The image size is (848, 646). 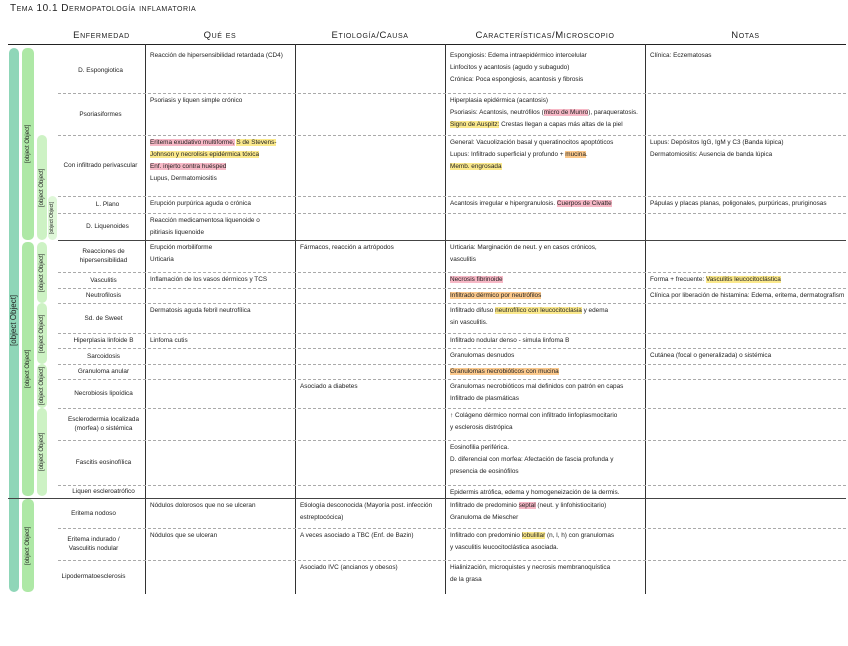 I want to click on text: Asociado a diabetes, so click(x=329, y=386).